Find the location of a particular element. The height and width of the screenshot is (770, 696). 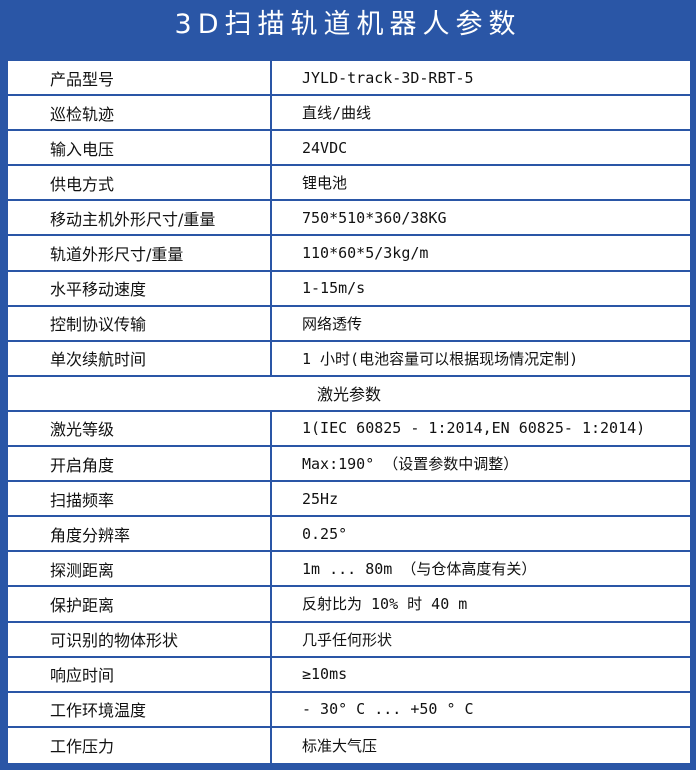

param-value: - 30° C ... +50 ° C is located at coordinates (388, 709).